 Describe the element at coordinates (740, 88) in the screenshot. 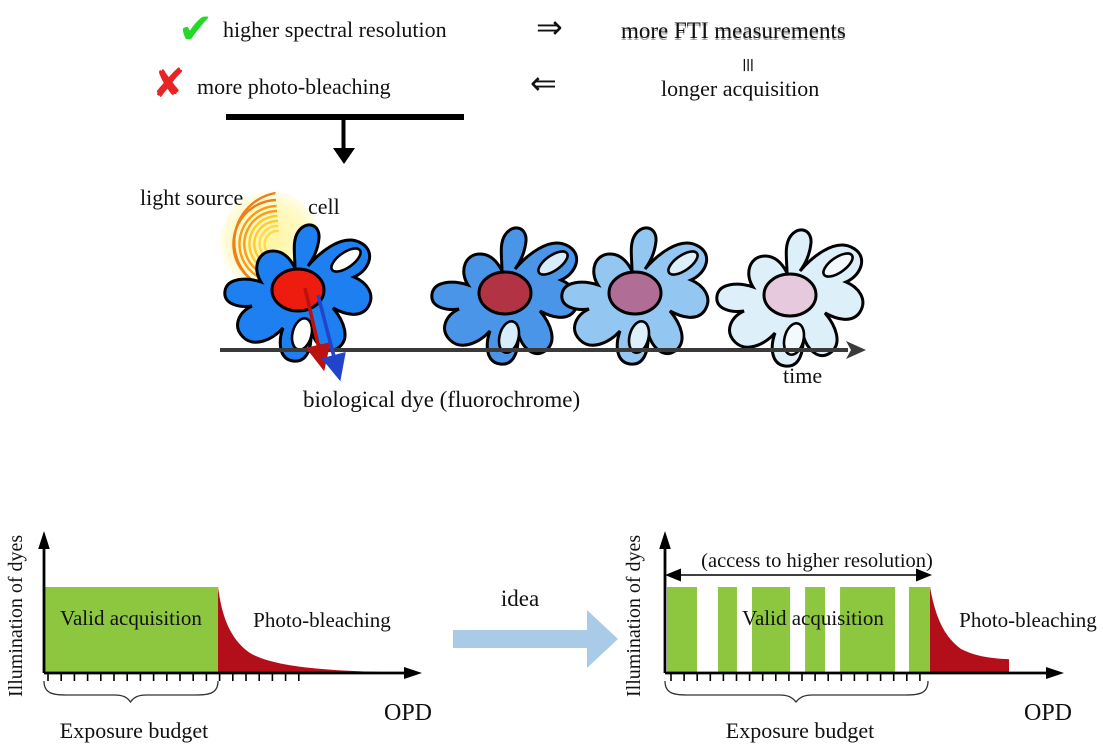

I see `equivalent-label: longer acquisition` at that location.